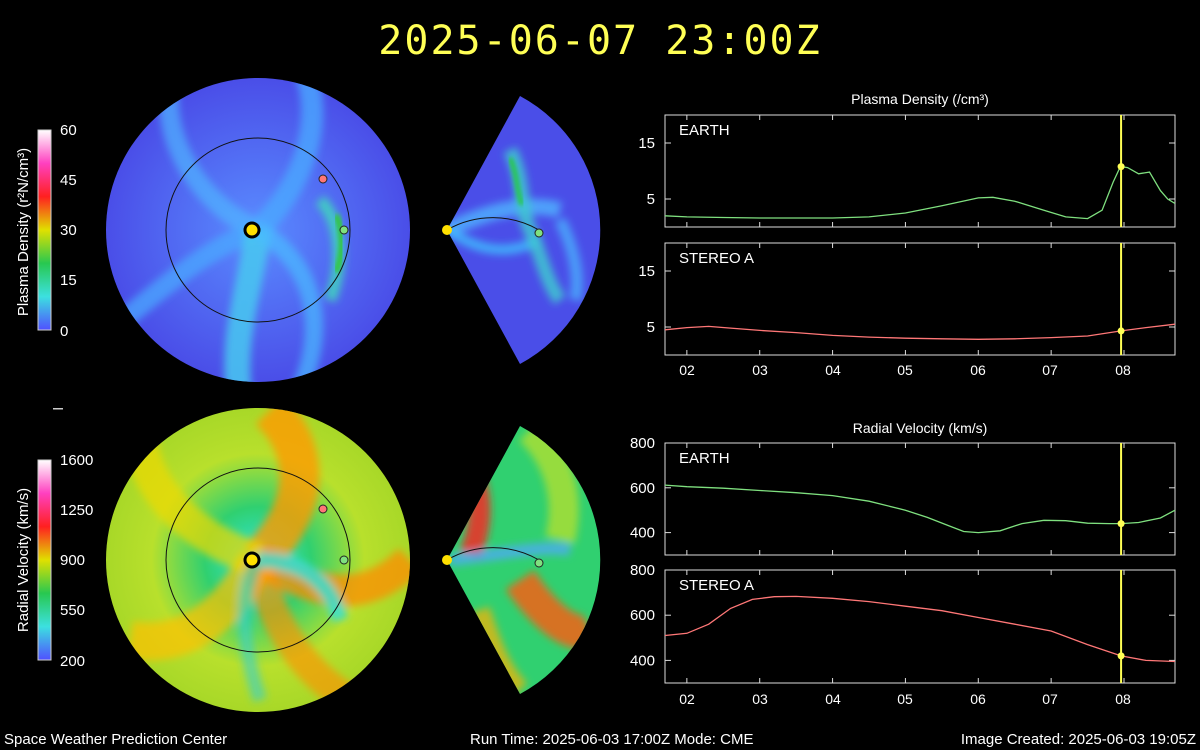 This screenshot has height=750, width=1200. What do you see at coordinates (920, 331) in the screenshot?
I see `density-stereo-a-series-line` at bounding box center [920, 331].